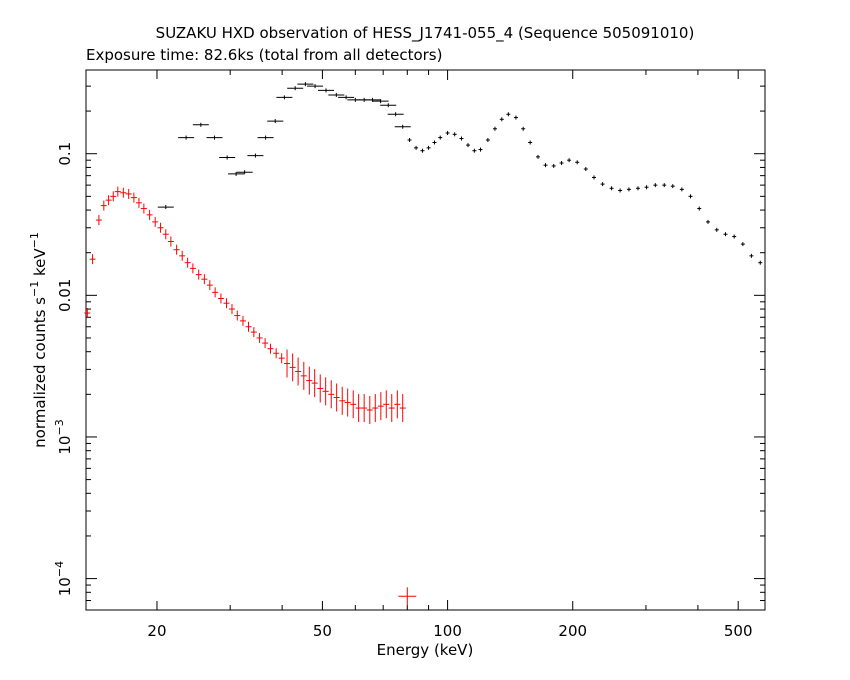 The height and width of the screenshot is (680, 850). I want to click on x-tick-label: 500, so click(738, 631).